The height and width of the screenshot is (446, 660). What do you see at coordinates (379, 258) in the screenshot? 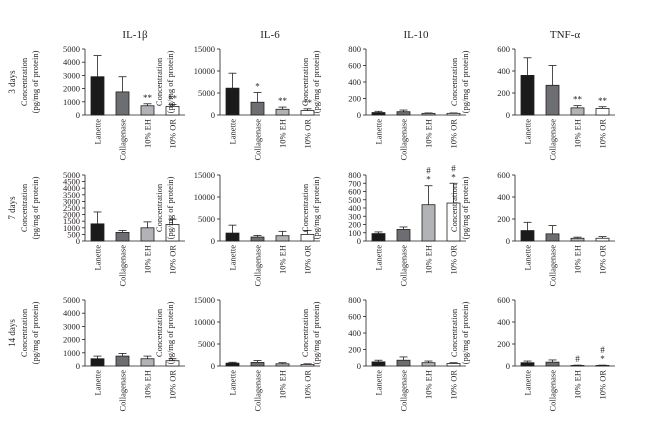
I see `chart-1-2-xlabel-0: Lanette` at bounding box center [379, 258].